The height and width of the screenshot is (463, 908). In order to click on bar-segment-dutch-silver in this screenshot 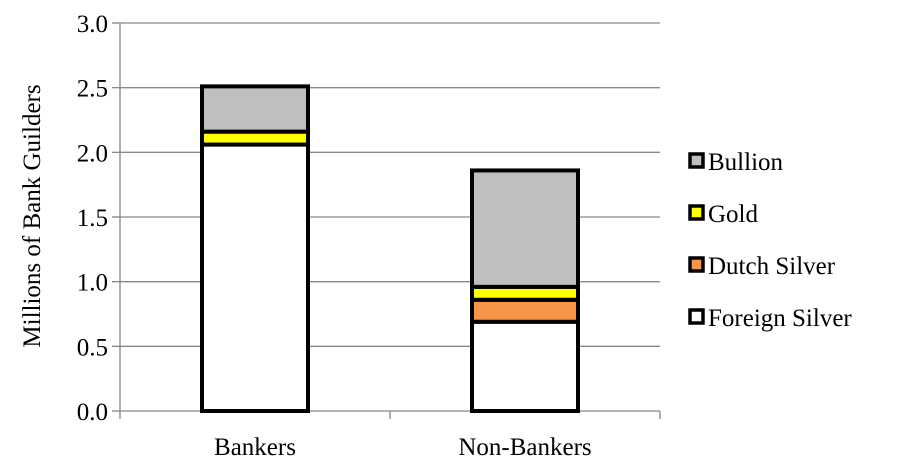, I will do `click(525, 310)`.